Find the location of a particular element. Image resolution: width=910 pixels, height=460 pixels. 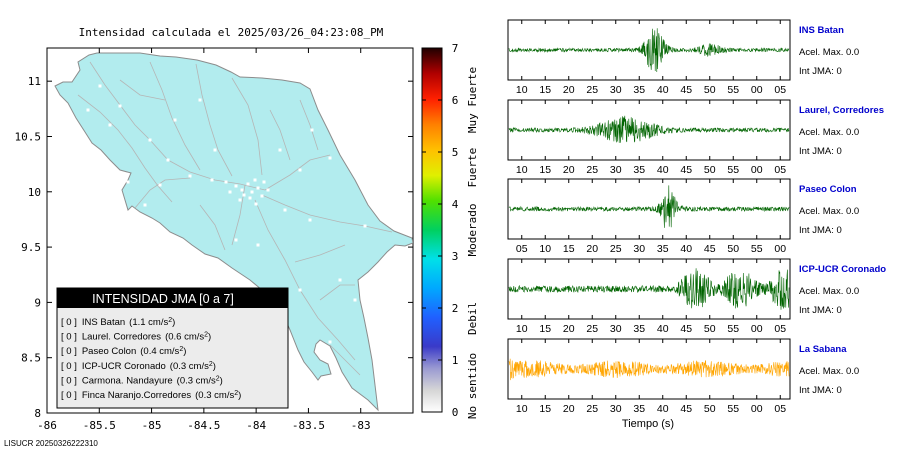

map-y-tick-label: 9 is located at coordinates (37, 302).